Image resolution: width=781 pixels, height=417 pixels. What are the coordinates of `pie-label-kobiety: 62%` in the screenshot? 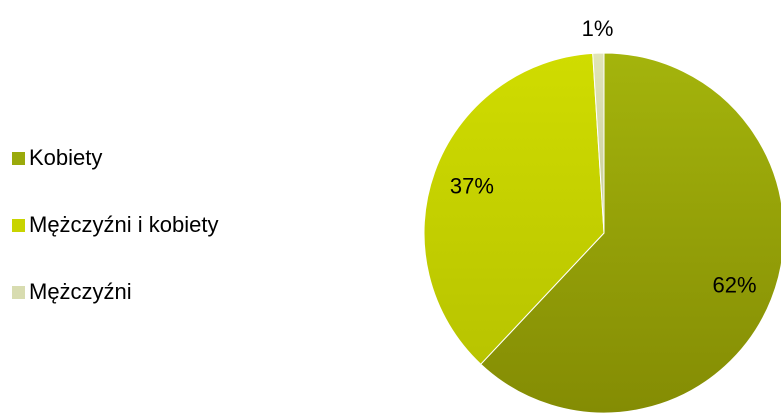 It's located at (735, 285).